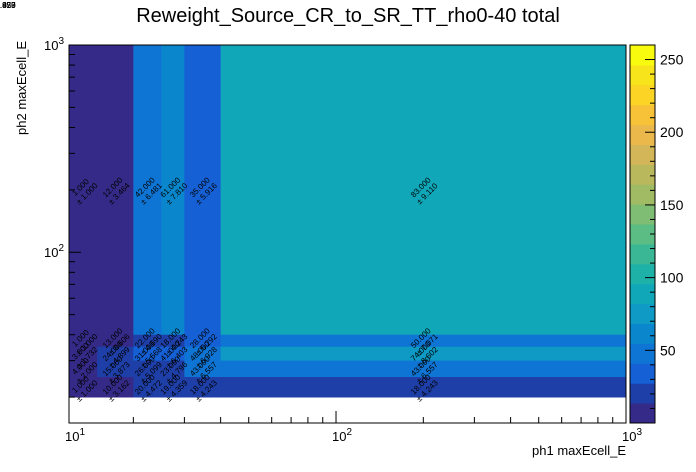 The height and width of the screenshot is (472, 696). Describe the element at coordinates (62, 217) in the screenshot. I see `y-axis: 10² 10³` at that location.